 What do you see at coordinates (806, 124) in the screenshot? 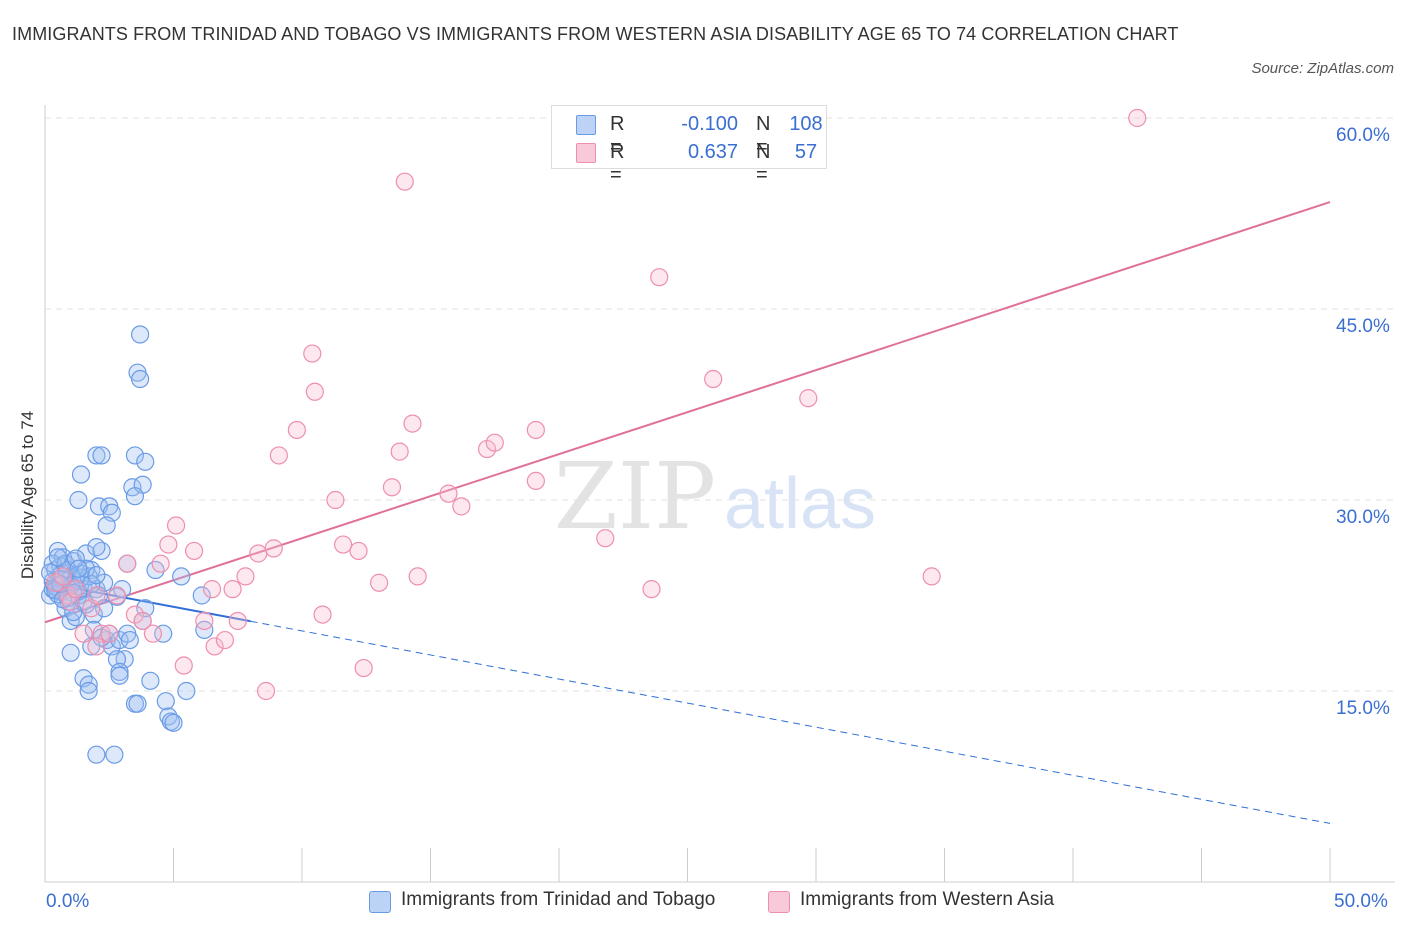
I see `n-value: 108` at bounding box center [806, 124].